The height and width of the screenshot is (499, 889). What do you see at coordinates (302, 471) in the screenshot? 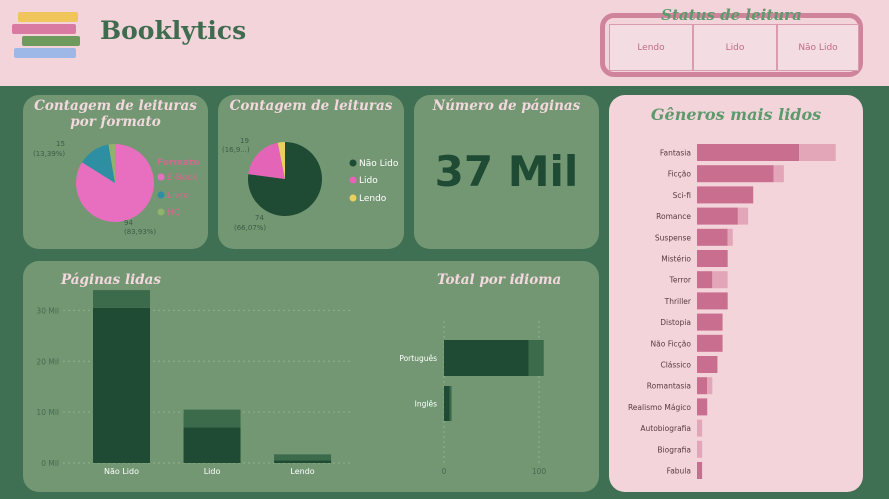
I see `pages-x-tick-label: Lendo` at bounding box center [302, 471].